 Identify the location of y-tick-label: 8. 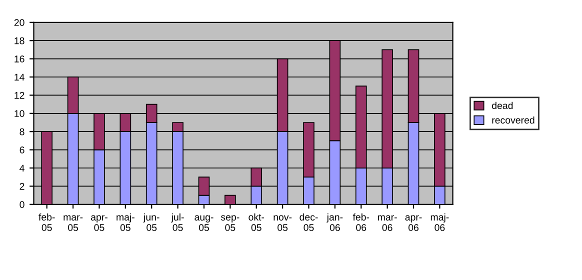
(22, 132).